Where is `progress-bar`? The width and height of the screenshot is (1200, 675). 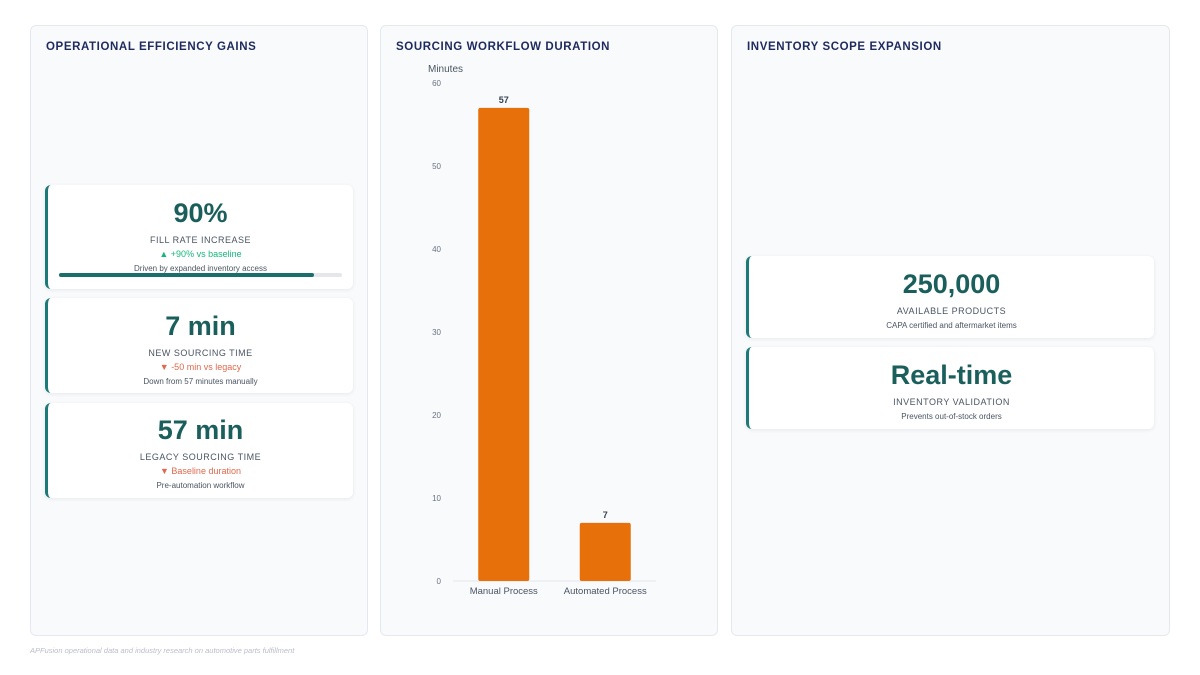
progress-bar is located at coordinates (200, 275).